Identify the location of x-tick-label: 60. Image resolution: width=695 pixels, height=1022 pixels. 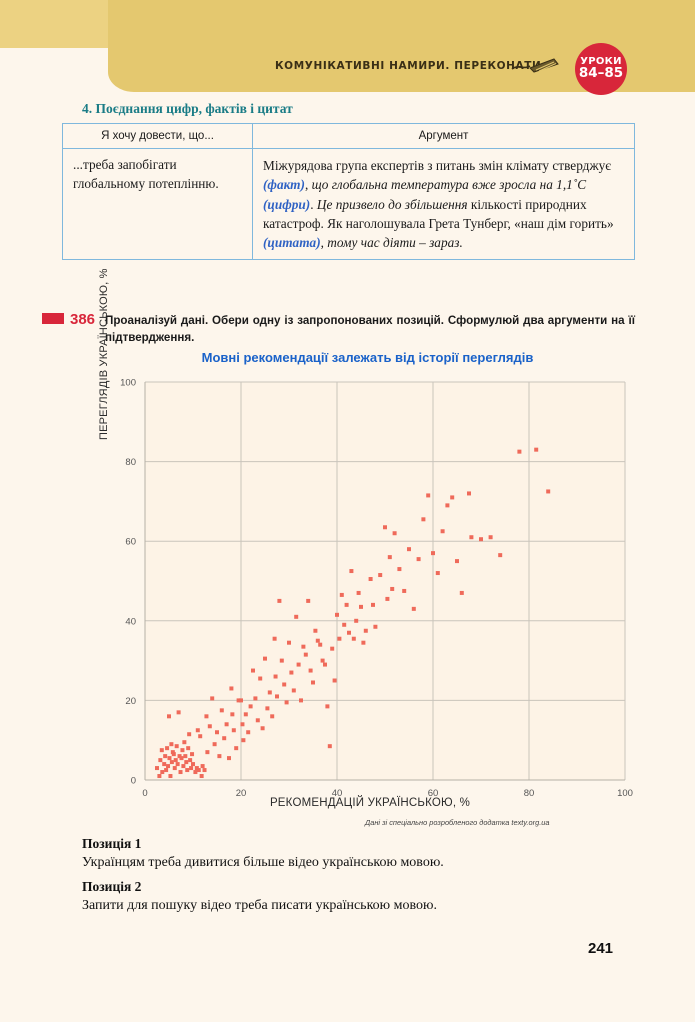
(433, 793).